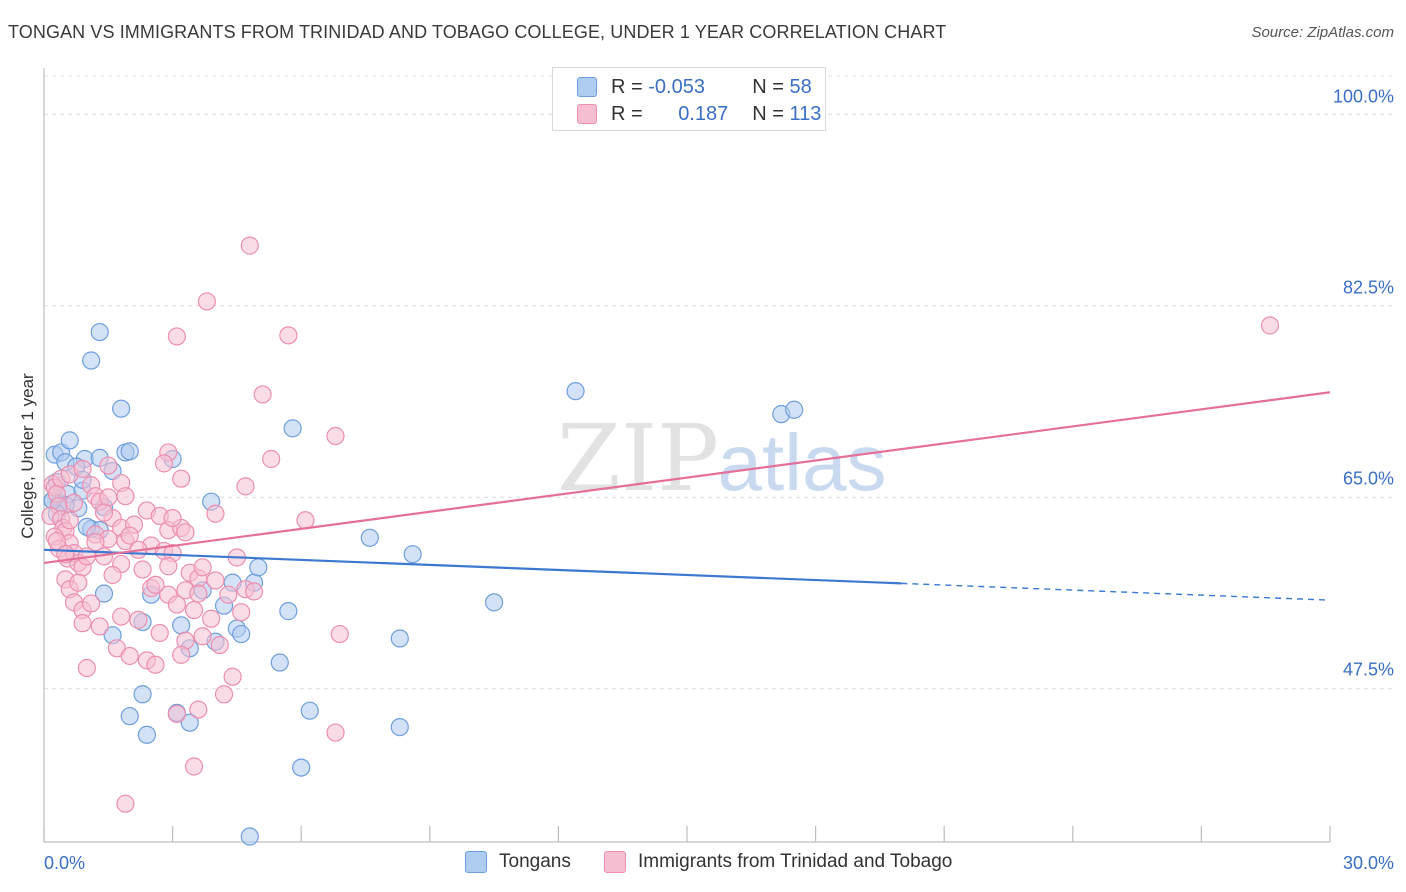  I want to click on y-tick-label: 47.5%, so click(1368, 669).